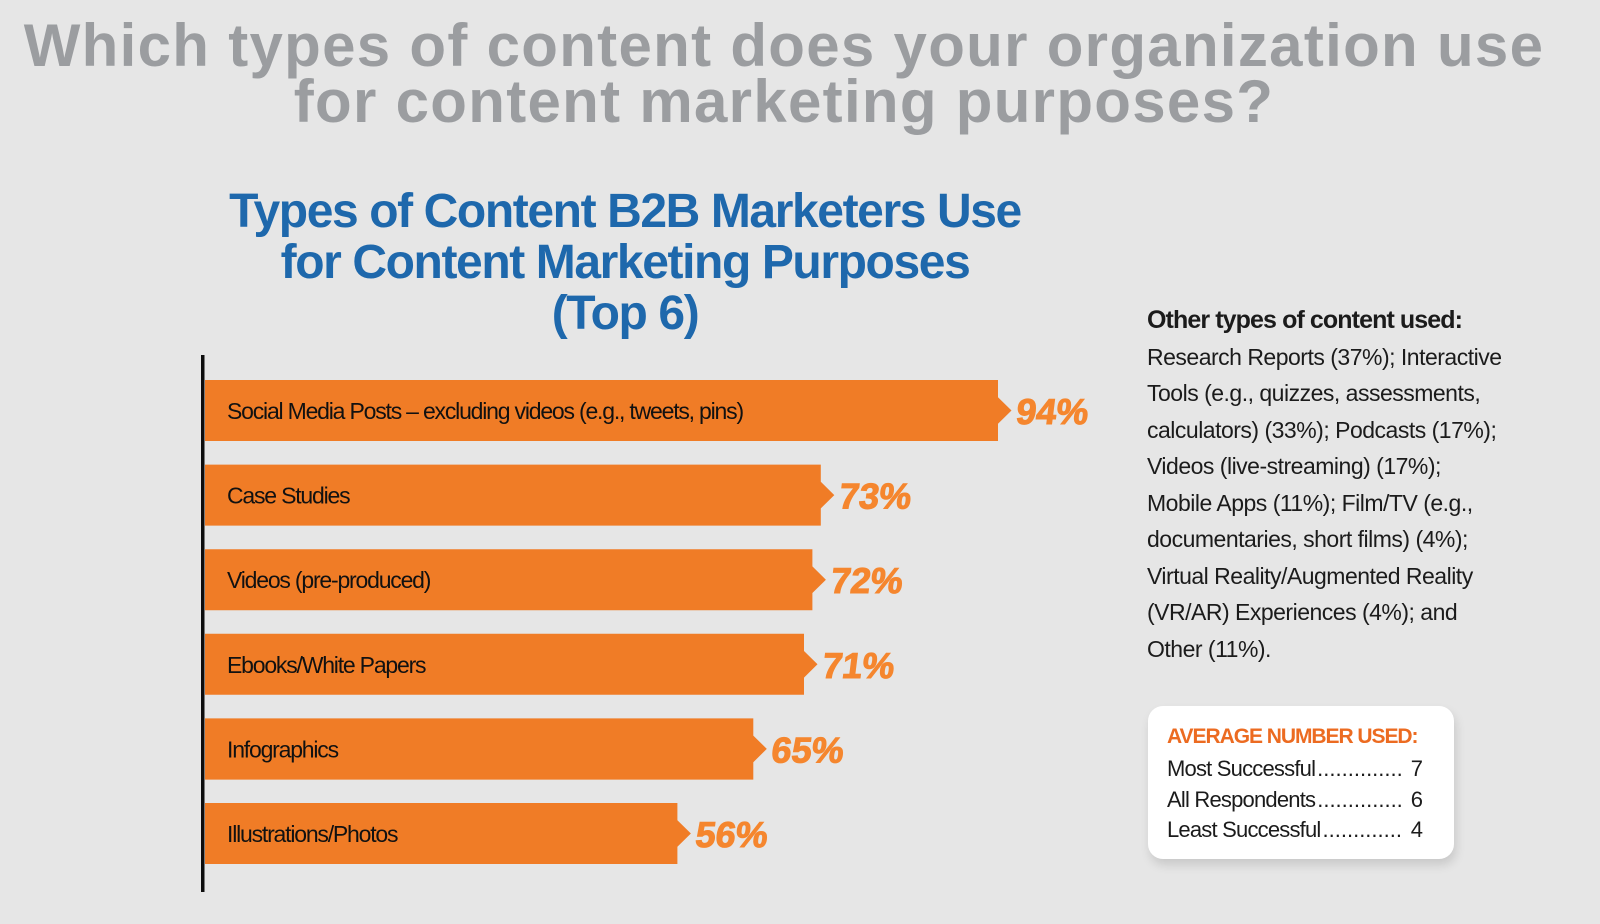  I want to click on svg-text: 72%, so click(866, 580).